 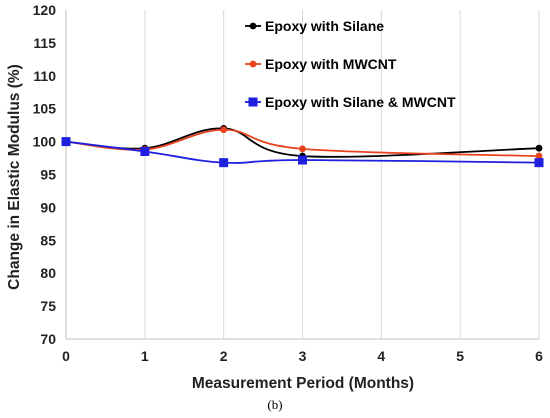 I want to click on legend-label: Epoxy with MWCNT, so click(x=331, y=64).